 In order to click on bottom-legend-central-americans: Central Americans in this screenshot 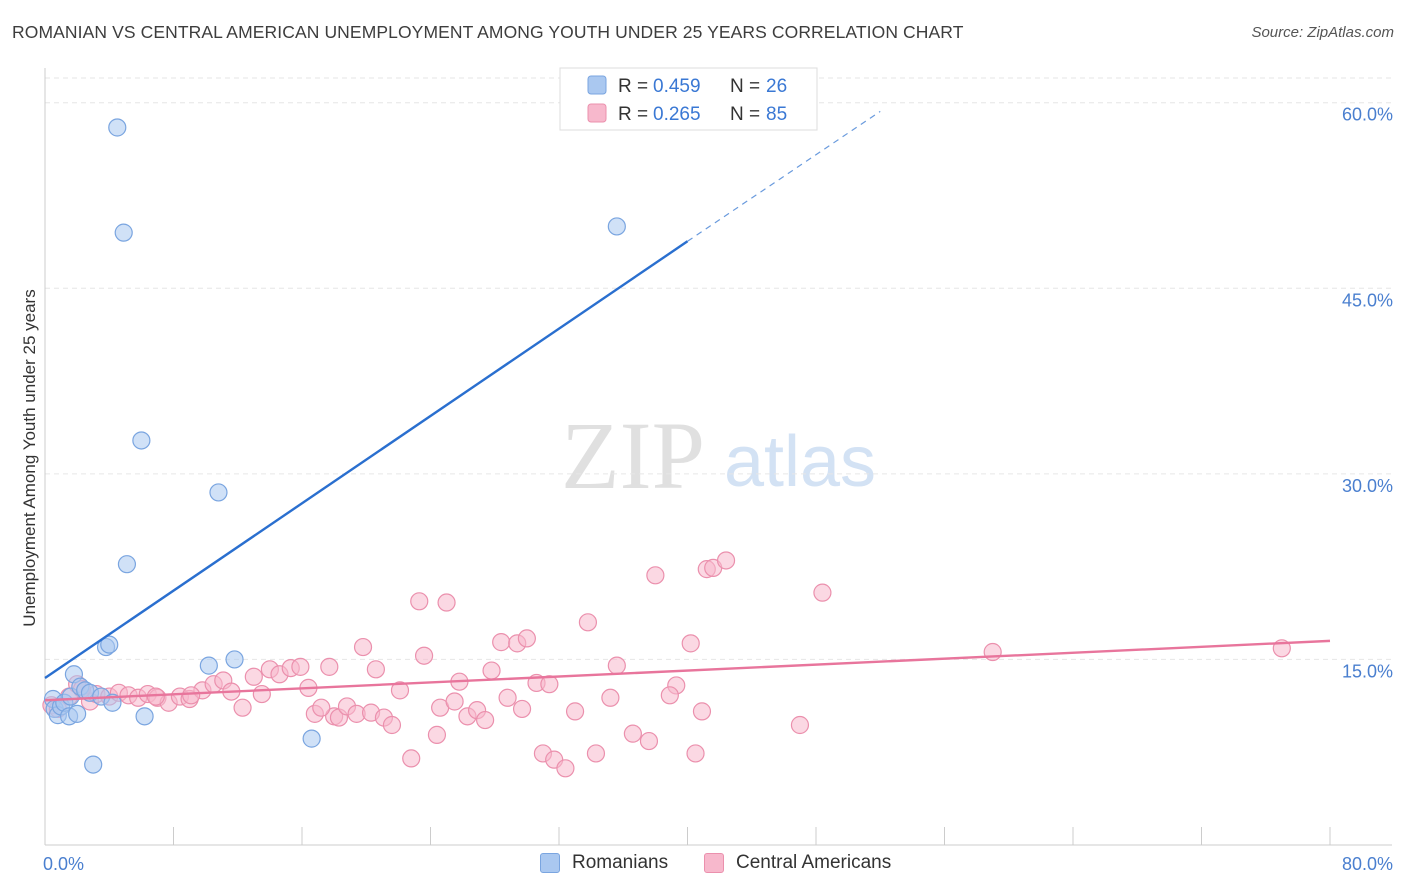, I will do `click(797, 863)`.